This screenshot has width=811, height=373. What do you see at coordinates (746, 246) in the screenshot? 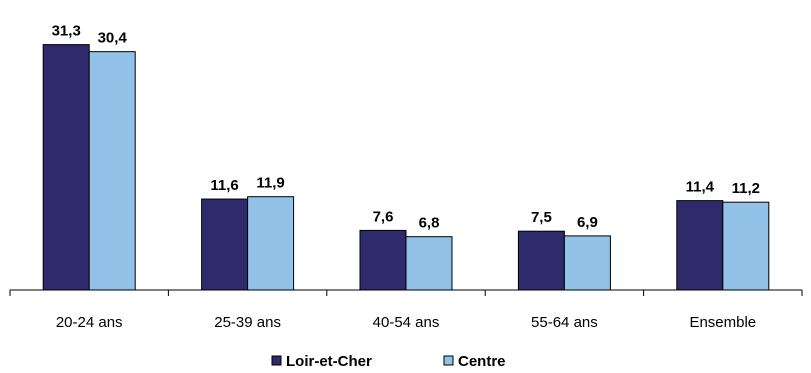
I see `bar-centre-ensemble` at bounding box center [746, 246].